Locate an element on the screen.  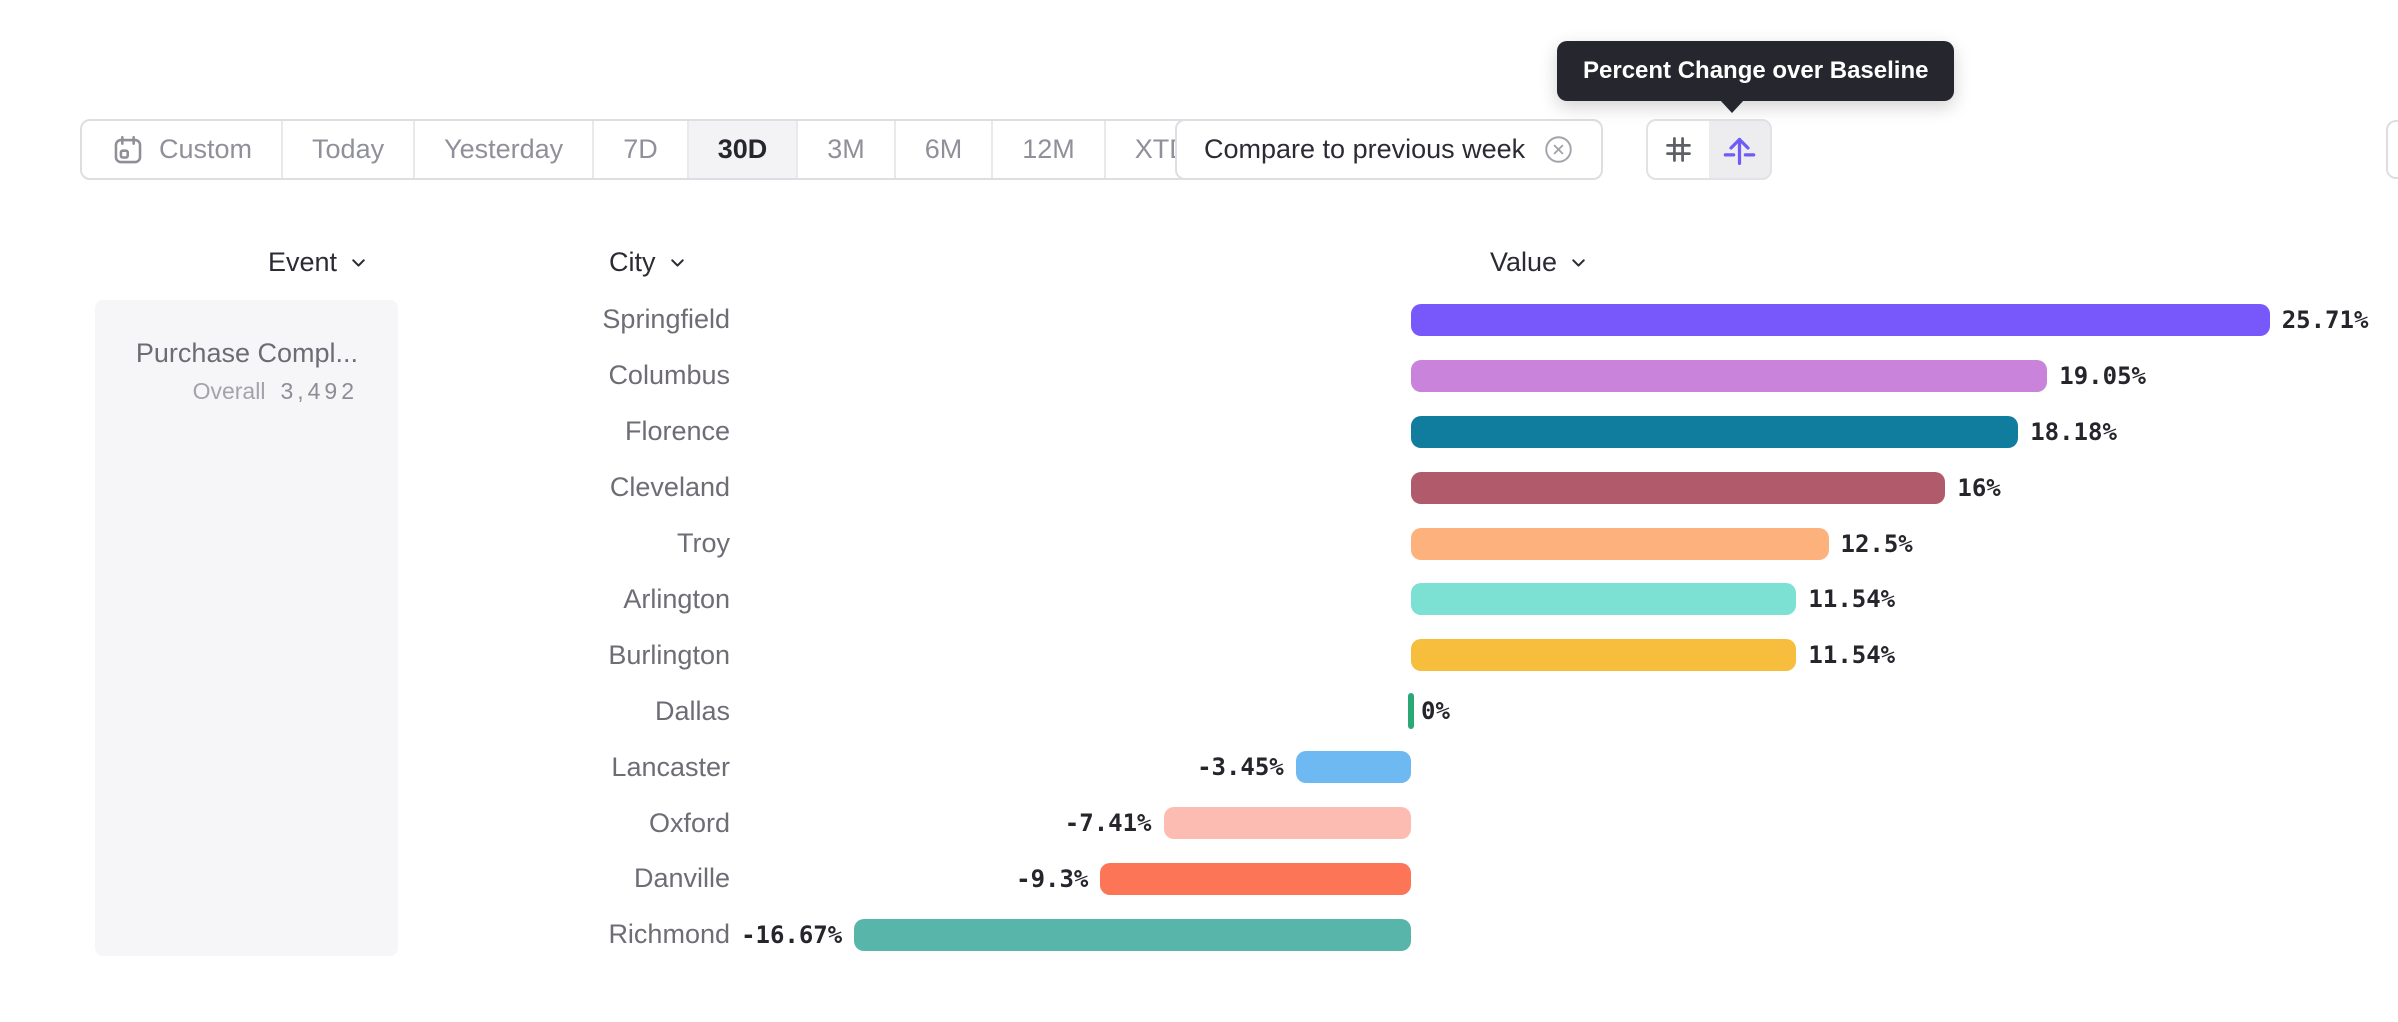
date-range-label: Today is located at coordinates (348, 149).